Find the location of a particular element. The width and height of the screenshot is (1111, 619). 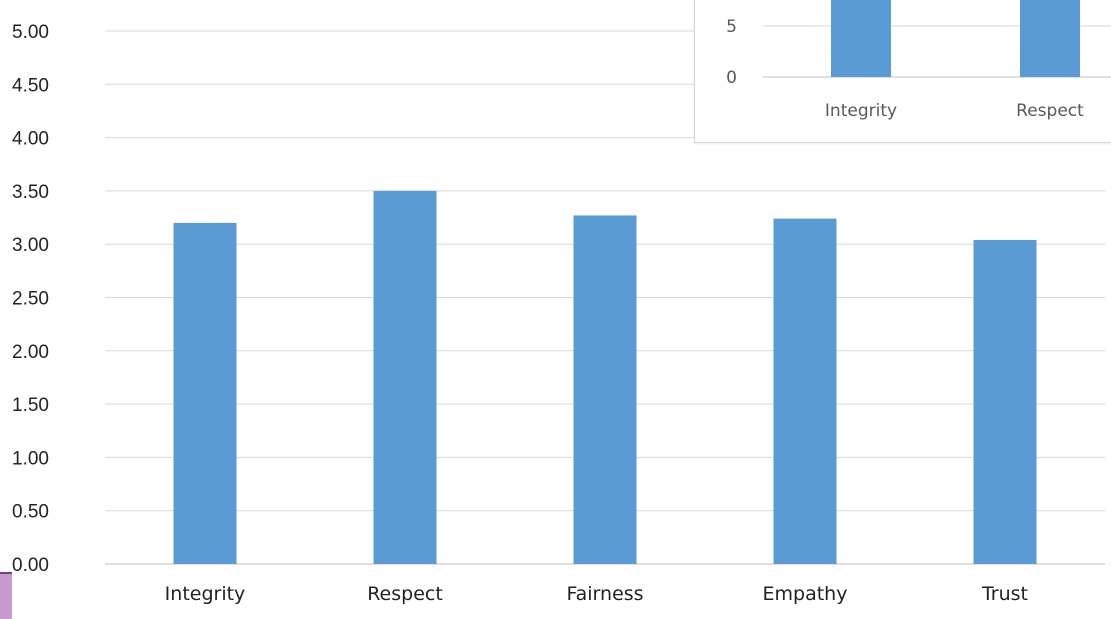

main-y-tick-label: 1.00 is located at coordinates (30, 458).